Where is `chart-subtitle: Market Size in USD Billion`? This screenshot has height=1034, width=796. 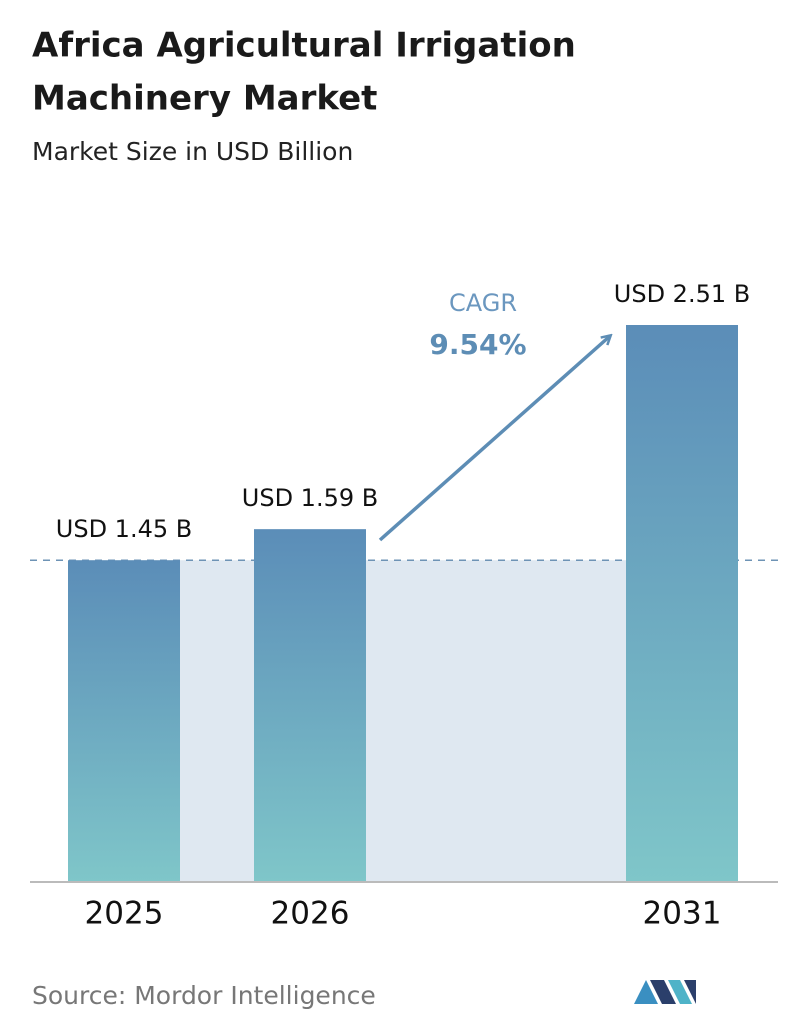
chart-subtitle: Market Size in USD Billion is located at coordinates (192, 151).